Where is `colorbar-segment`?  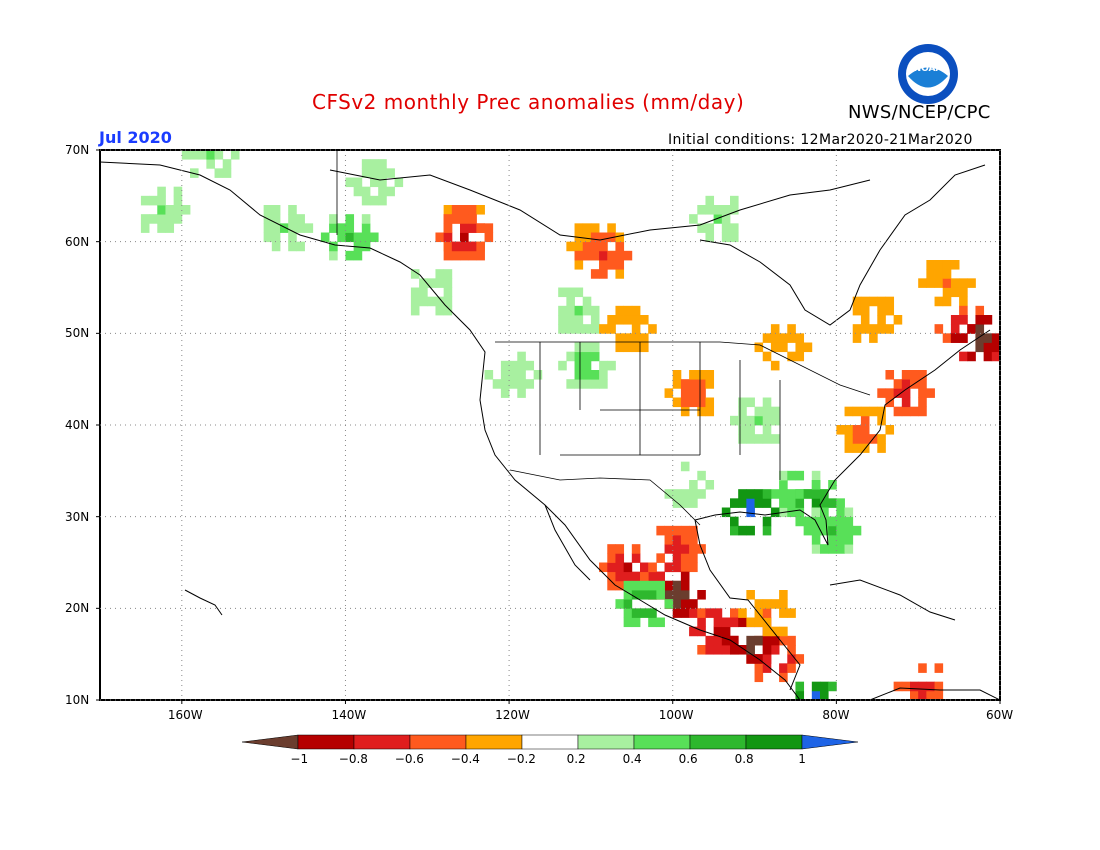
colorbar-segment is located at coordinates (662, 742).